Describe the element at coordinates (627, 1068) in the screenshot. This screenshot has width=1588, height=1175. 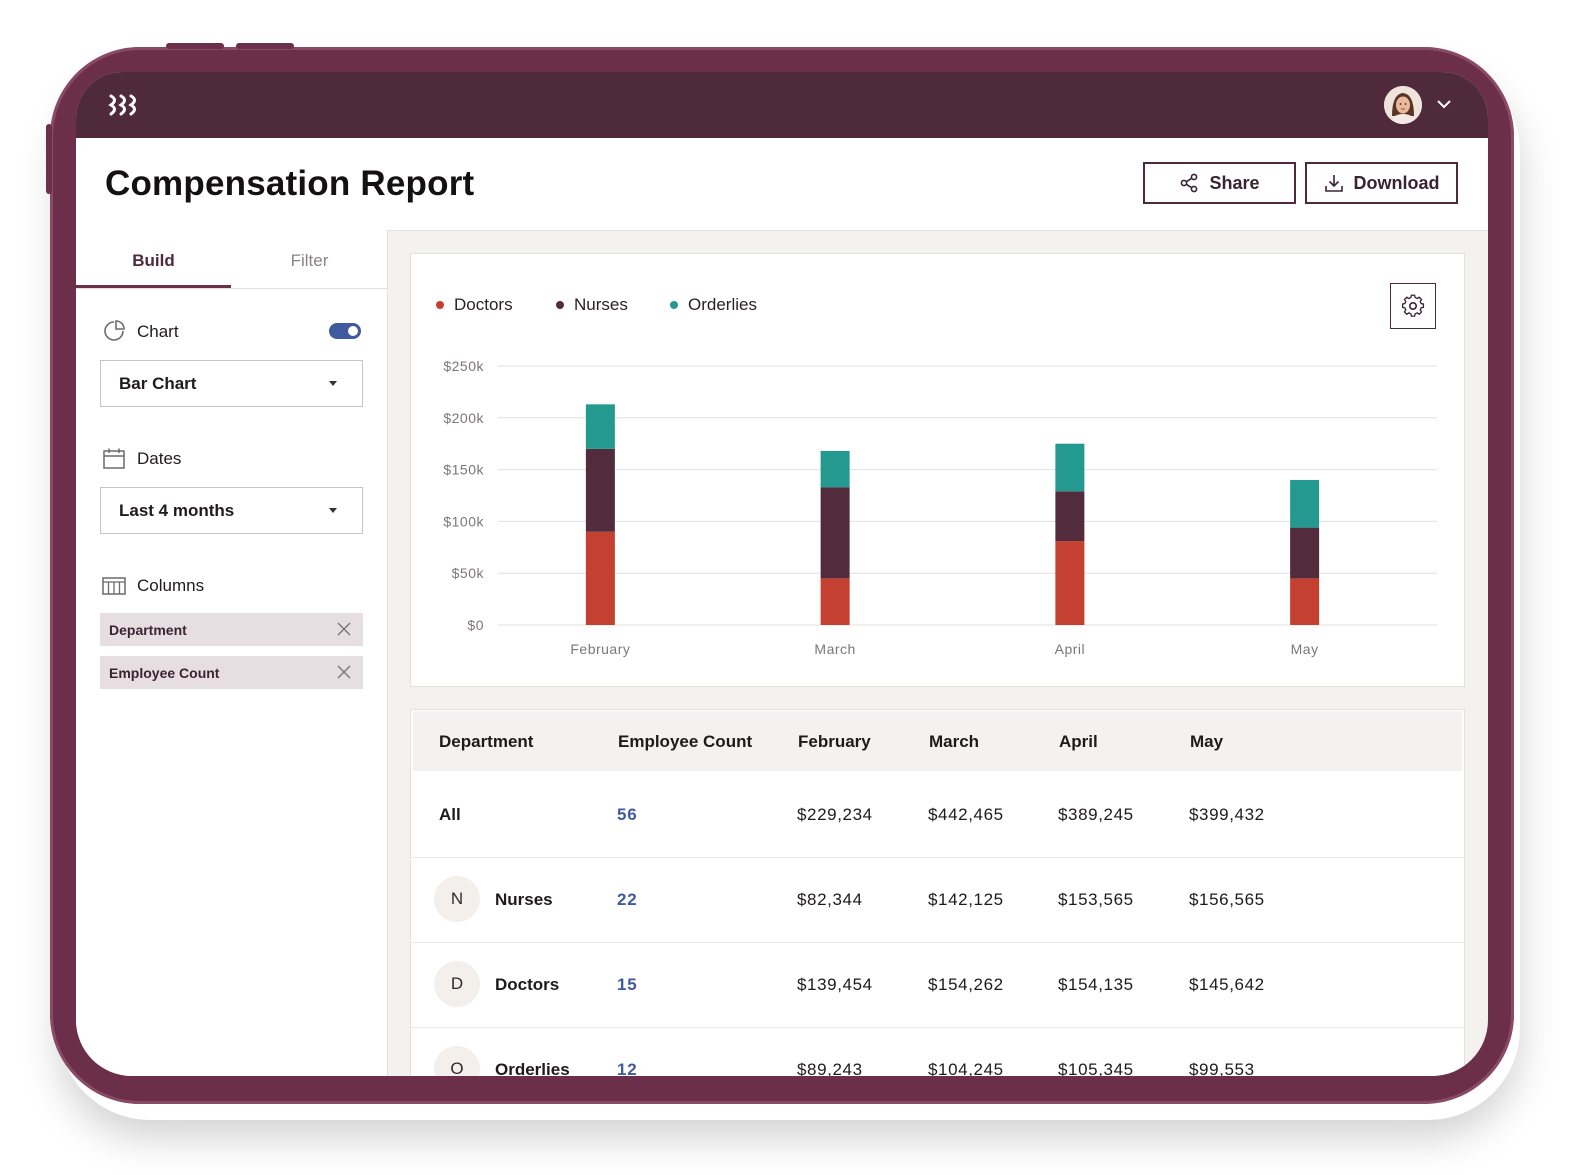
I see `employee-count-link: 12` at that location.